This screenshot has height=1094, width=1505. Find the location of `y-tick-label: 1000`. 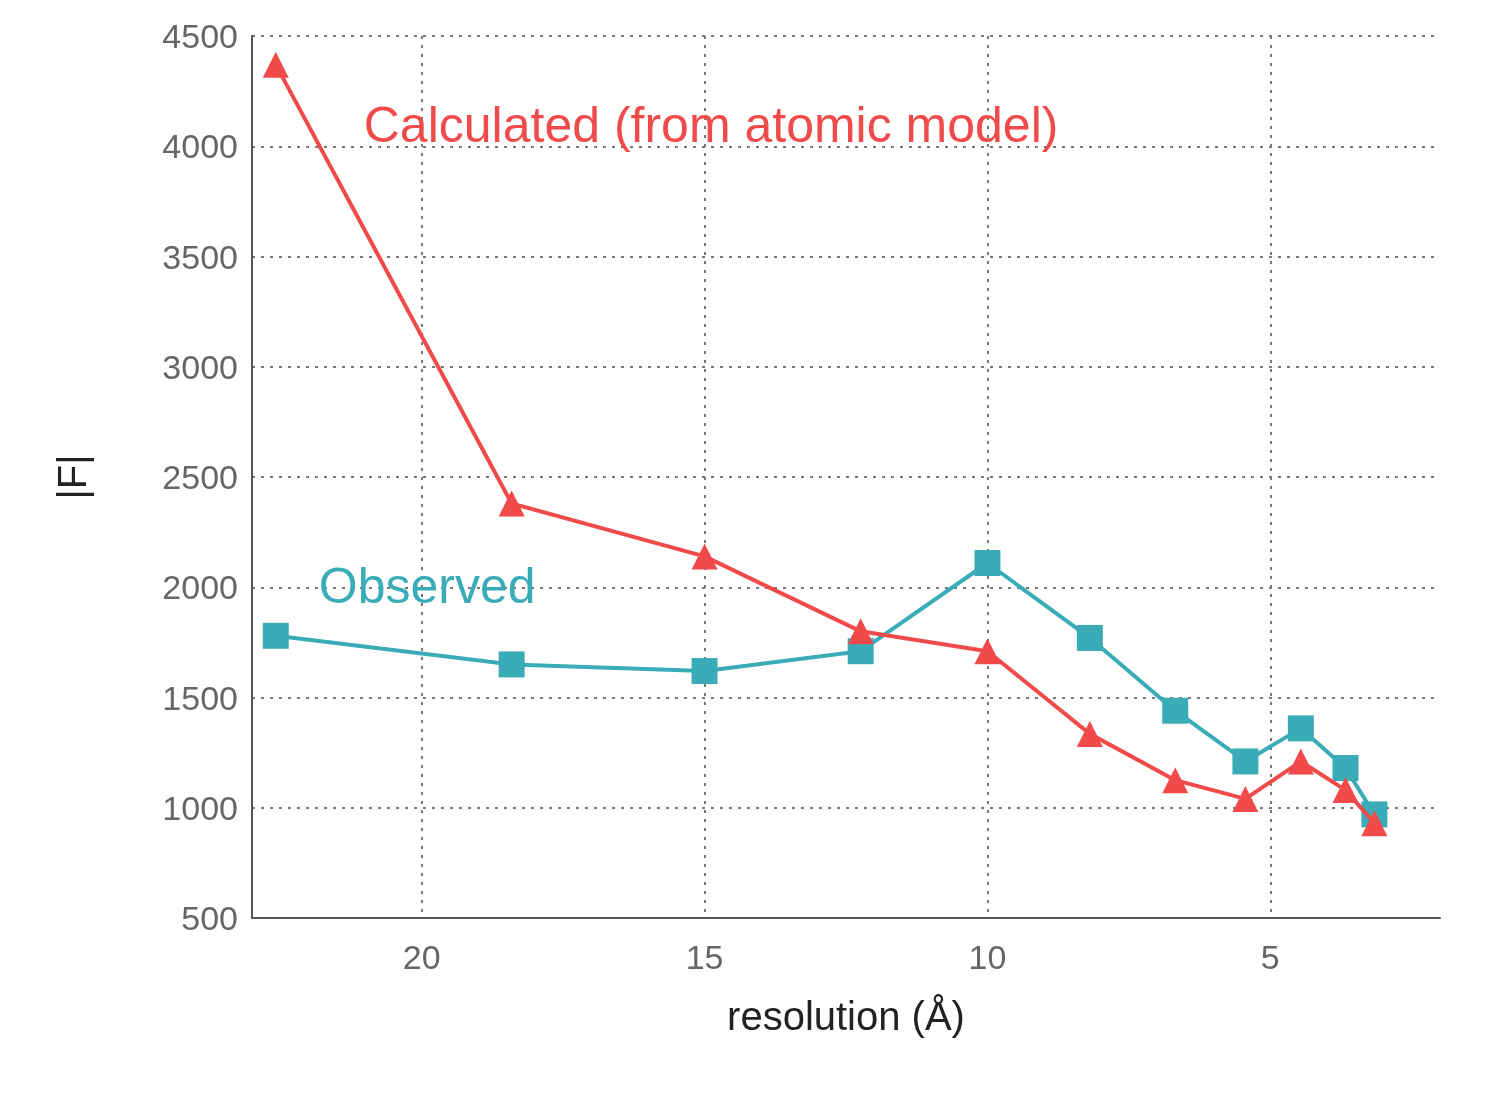

y-tick-label: 1000 is located at coordinates (200, 807).